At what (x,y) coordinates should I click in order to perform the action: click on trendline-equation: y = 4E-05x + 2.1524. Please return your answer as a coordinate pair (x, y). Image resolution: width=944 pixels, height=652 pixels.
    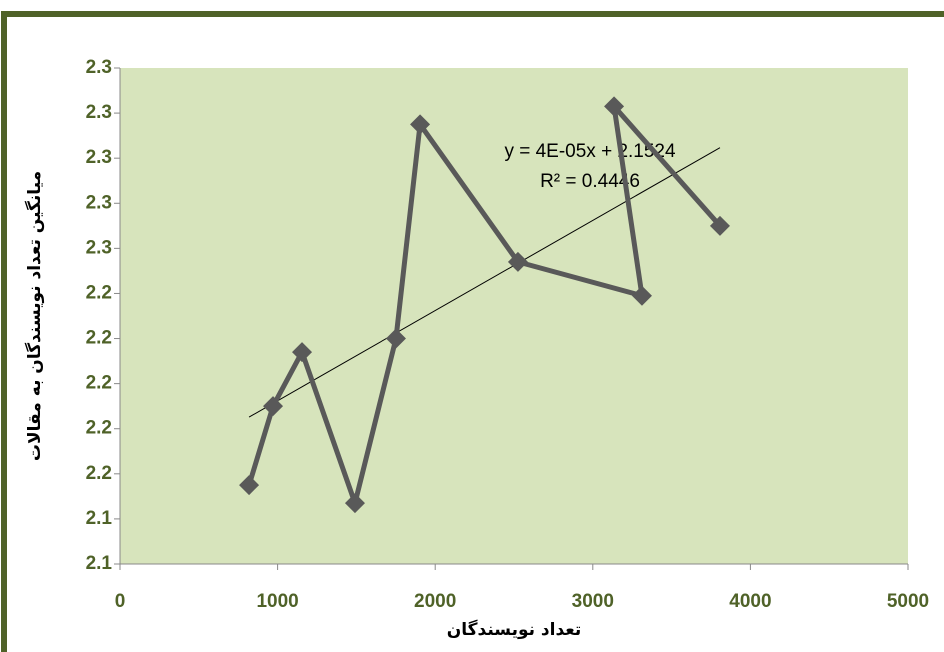
    Looking at the image, I should click on (590, 151).